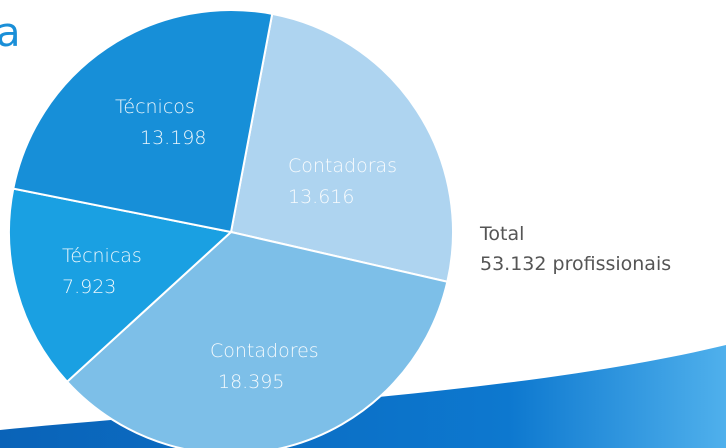  Describe the element at coordinates (155, 107) in the screenshot. I see `slice-label: Técnicos` at that location.